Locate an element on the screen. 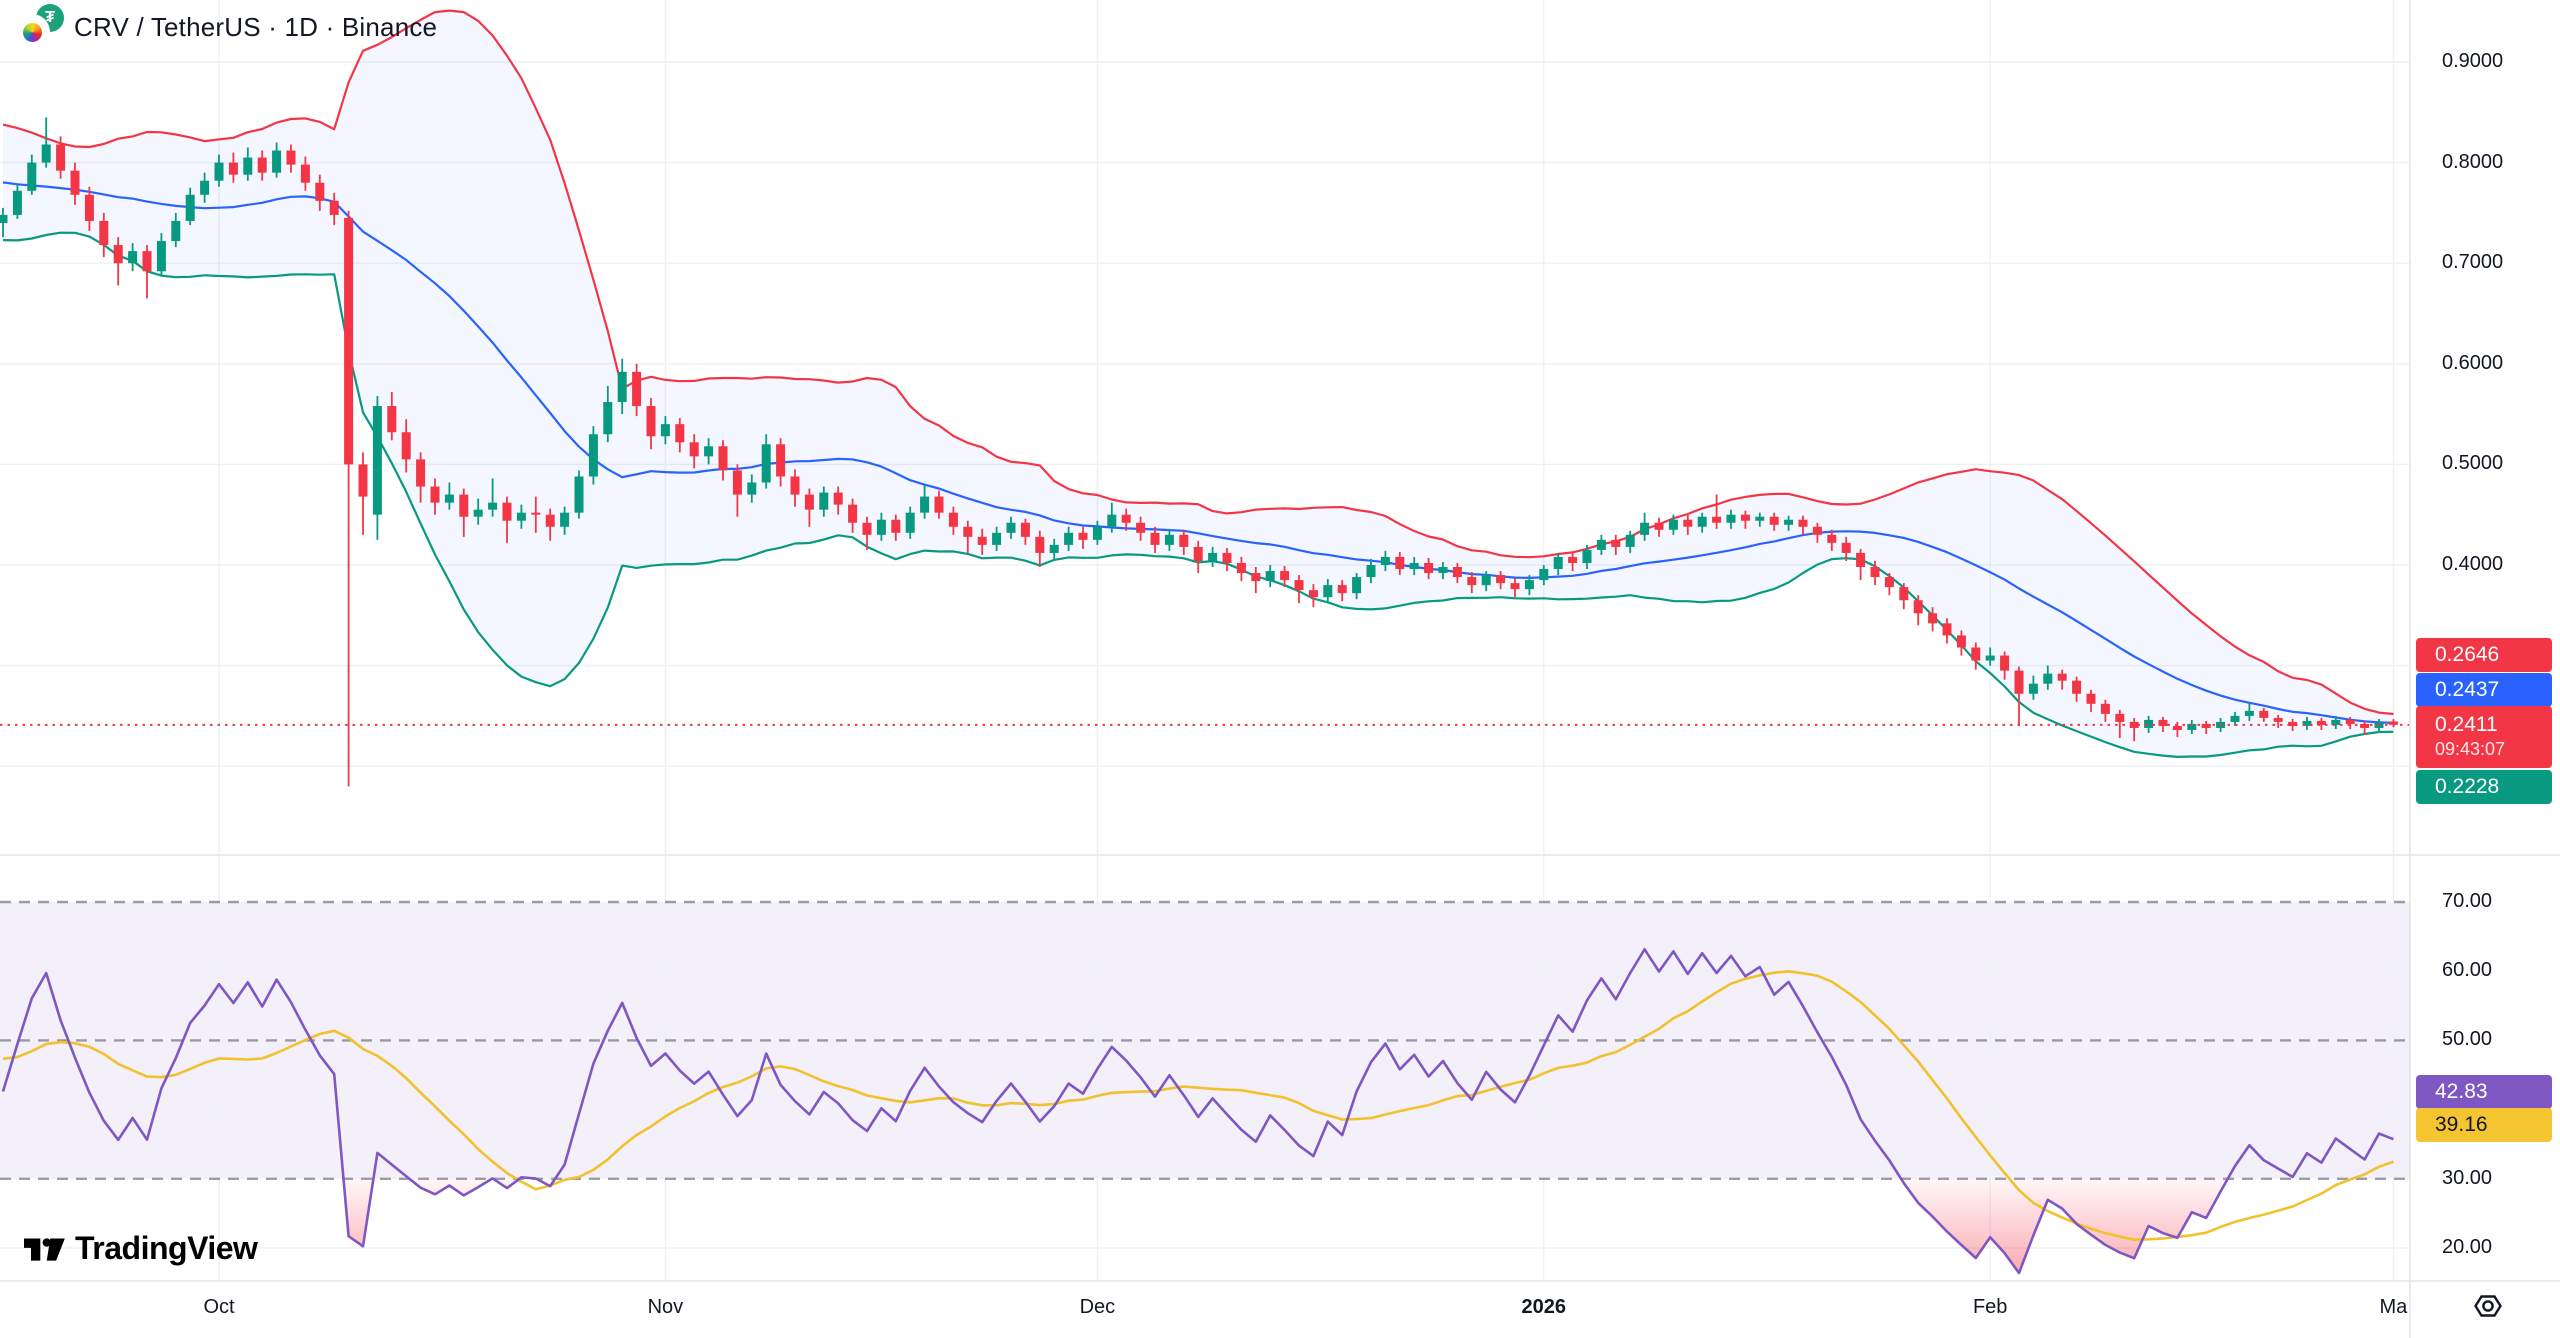 The image size is (2560, 1338). tradingview-logo-icon is located at coordinates (44, 1249).